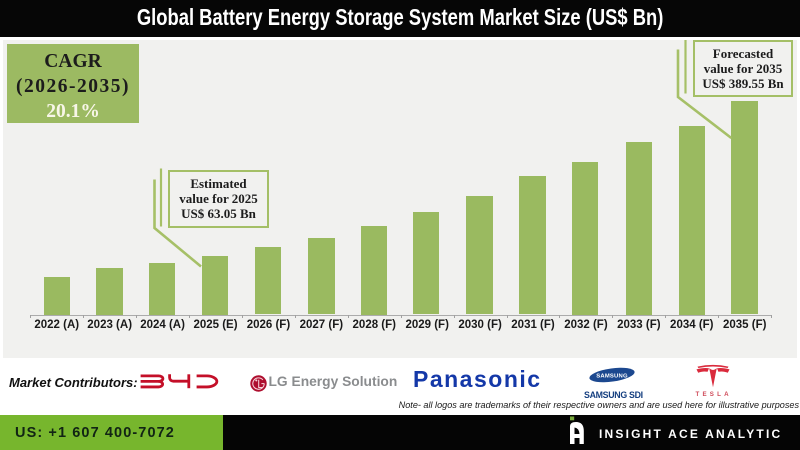 This screenshot has width=800, height=450. What do you see at coordinates (612, 376) in the screenshot?
I see `svg-text: SAMSUNG` at bounding box center [612, 376].